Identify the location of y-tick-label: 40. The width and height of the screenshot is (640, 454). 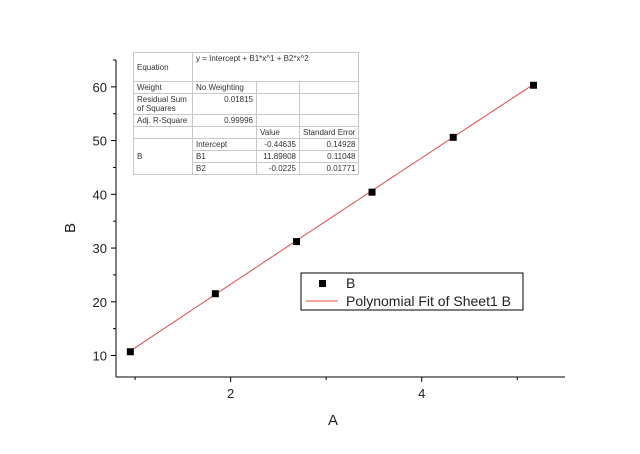
(100, 194).